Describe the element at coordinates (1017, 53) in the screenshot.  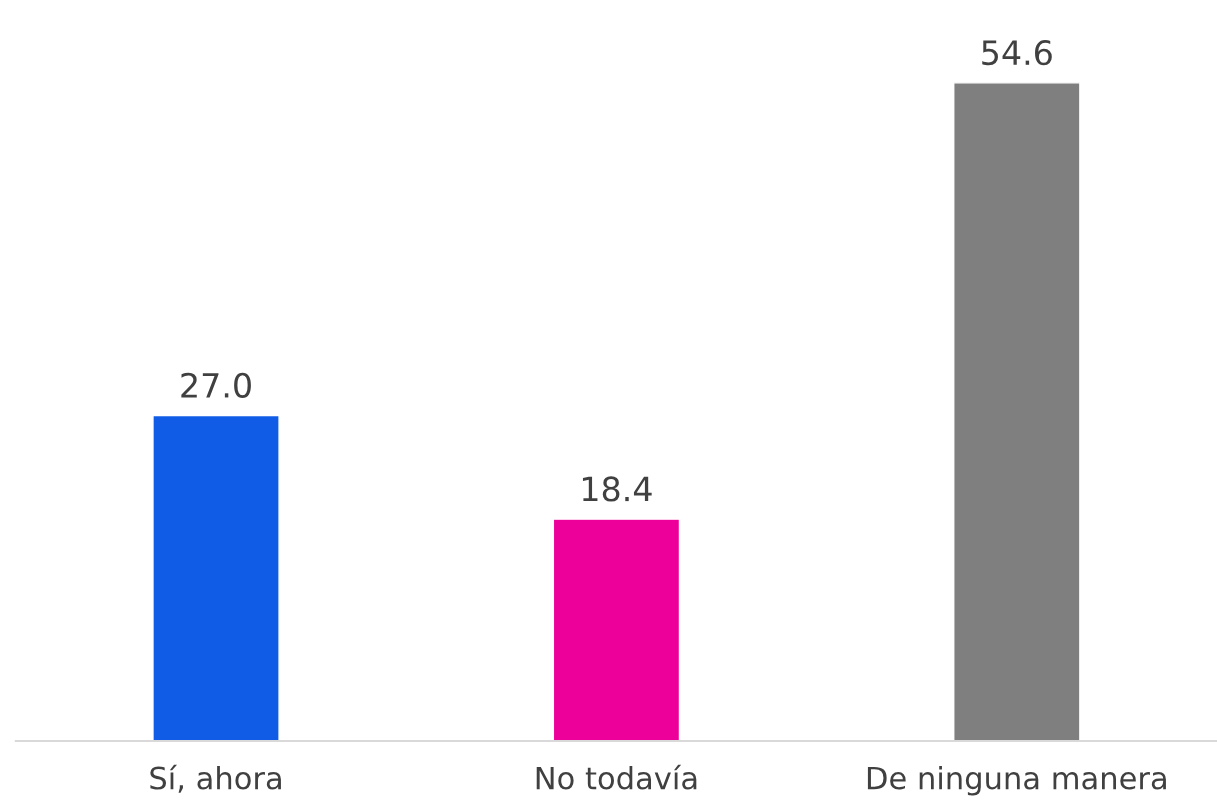
I see `data-label: 54.6` at that location.